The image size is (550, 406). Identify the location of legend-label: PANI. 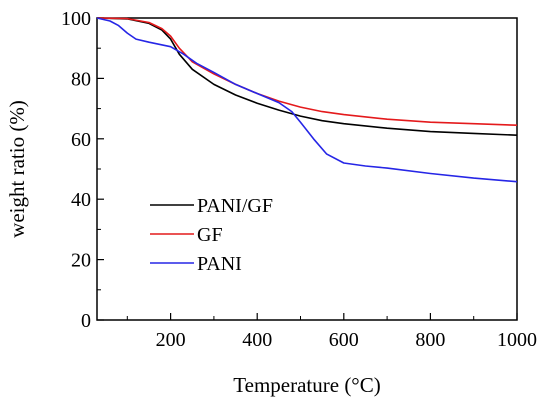
(219, 264).